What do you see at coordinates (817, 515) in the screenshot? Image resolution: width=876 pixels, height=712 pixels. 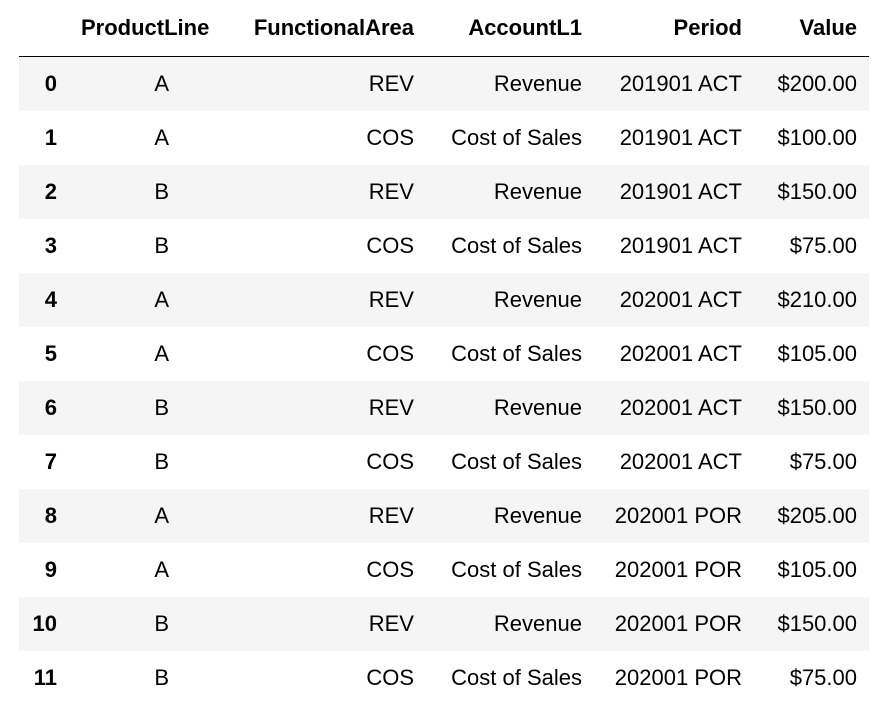 I see `cell-value: $205.00` at bounding box center [817, 515].